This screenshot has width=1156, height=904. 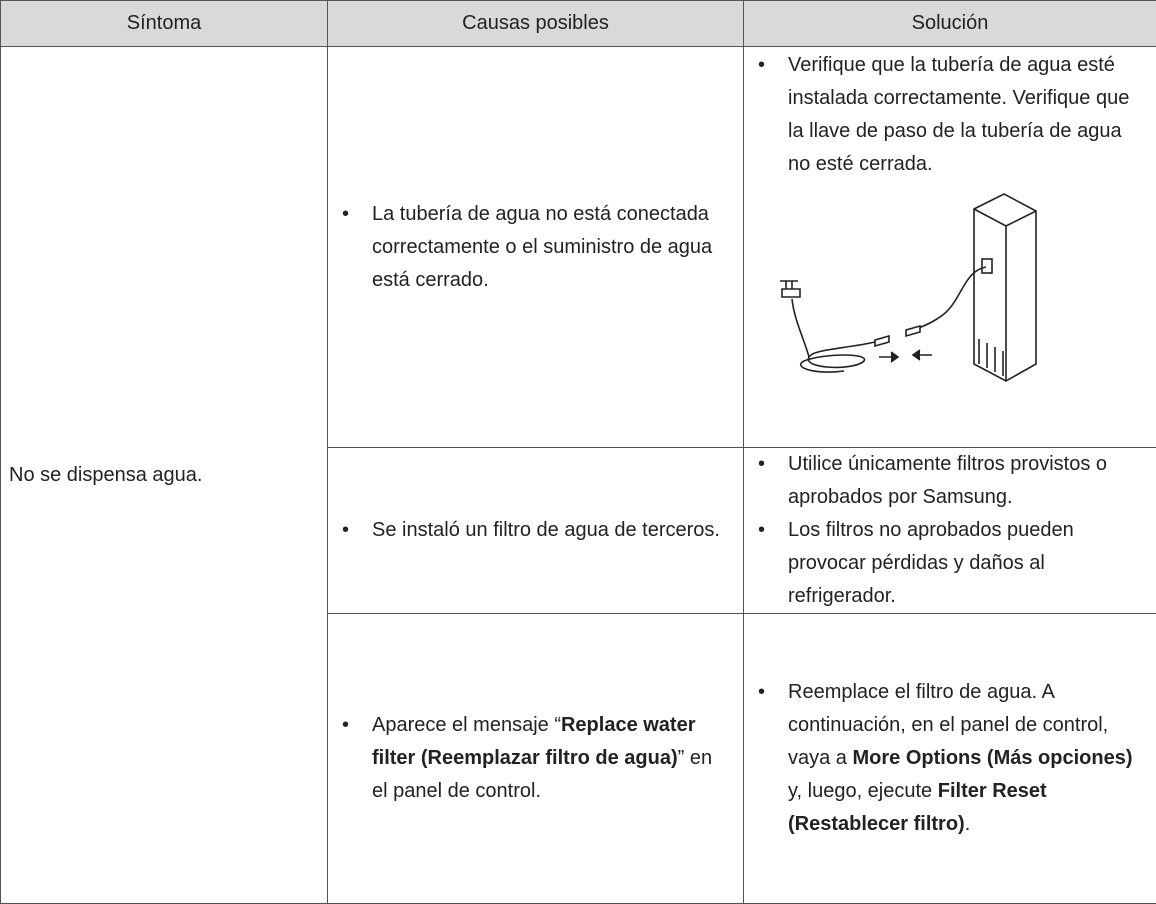 I want to click on header-row: Síntoma Causas posibles Solución, so click(x=578, y=24).